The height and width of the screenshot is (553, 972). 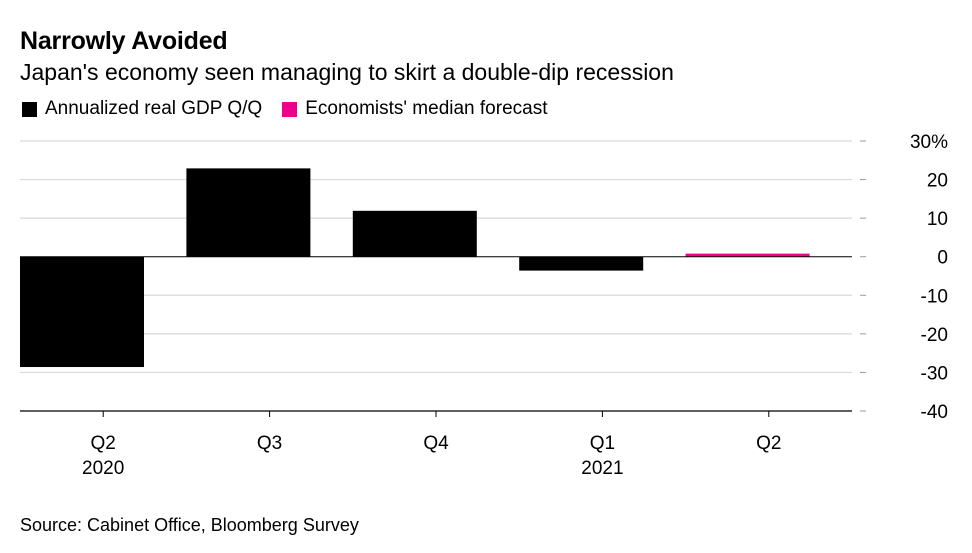 I want to click on legend-swatch-actual, so click(x=29, y=109).